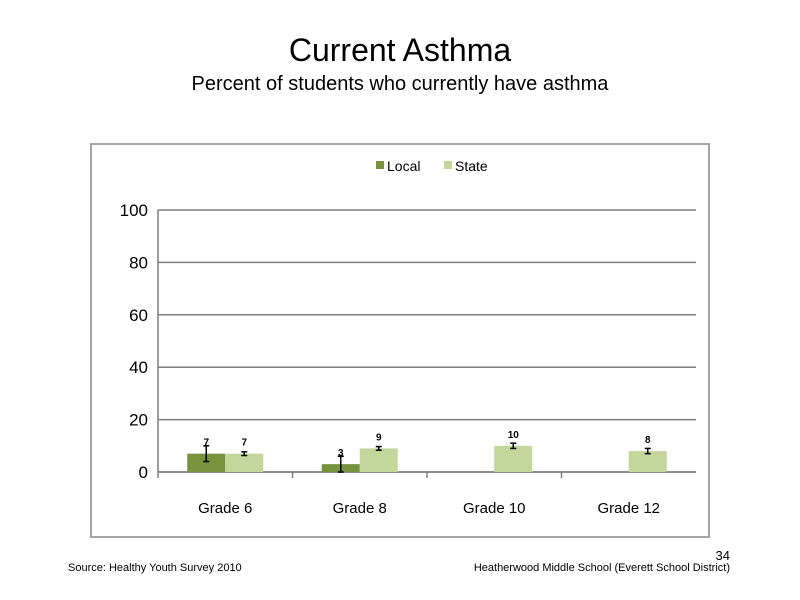  What do you see at coordinates (628, 508) in the screenshot?
I see `x-tick-label: Grade 12` at bounding box center [628, 508].